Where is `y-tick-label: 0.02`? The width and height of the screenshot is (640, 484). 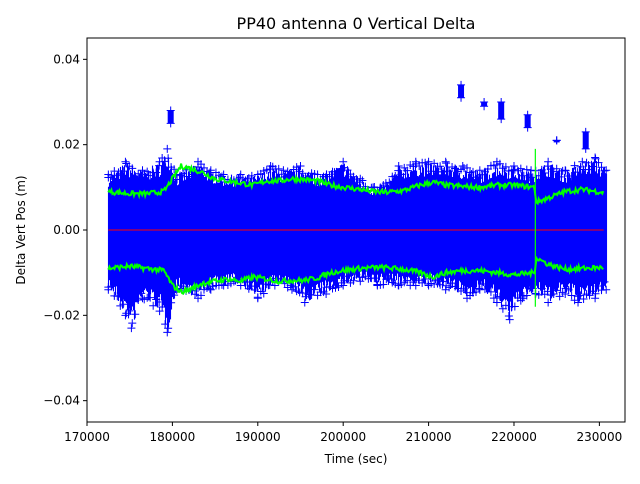 y-tick-label: 0.02 is located at coordinates (66, 145).